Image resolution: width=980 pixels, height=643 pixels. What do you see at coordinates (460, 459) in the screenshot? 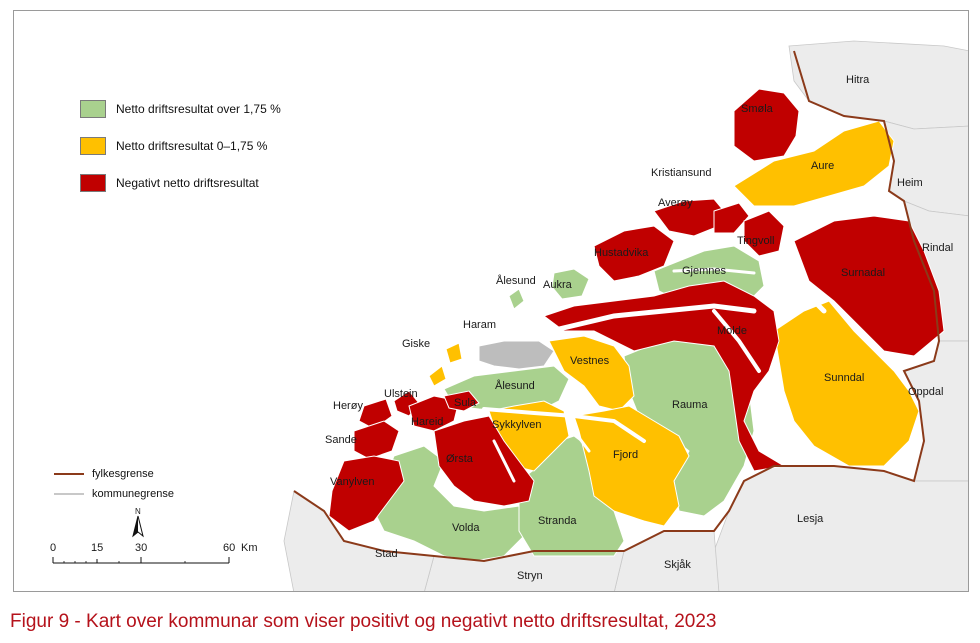
I see `label-orsta: Ørsta` at bounding box center [460, 459].